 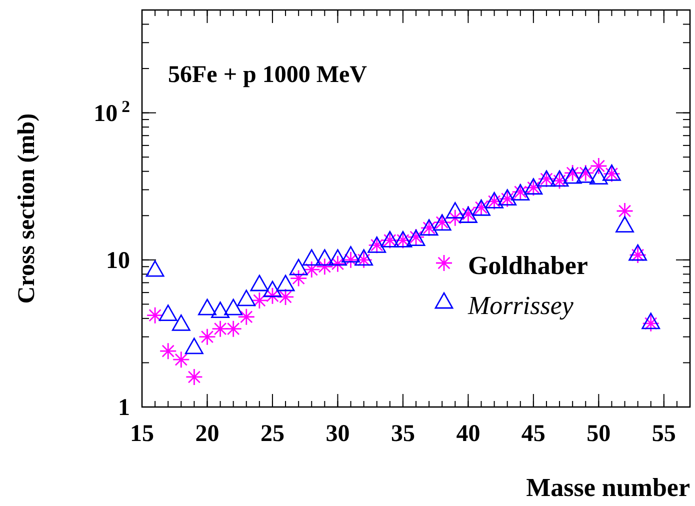 What do you see at coordinates (468, 434) in the screenshot?
I see `x-tick-label: 40` at bounding box center [468, 434].